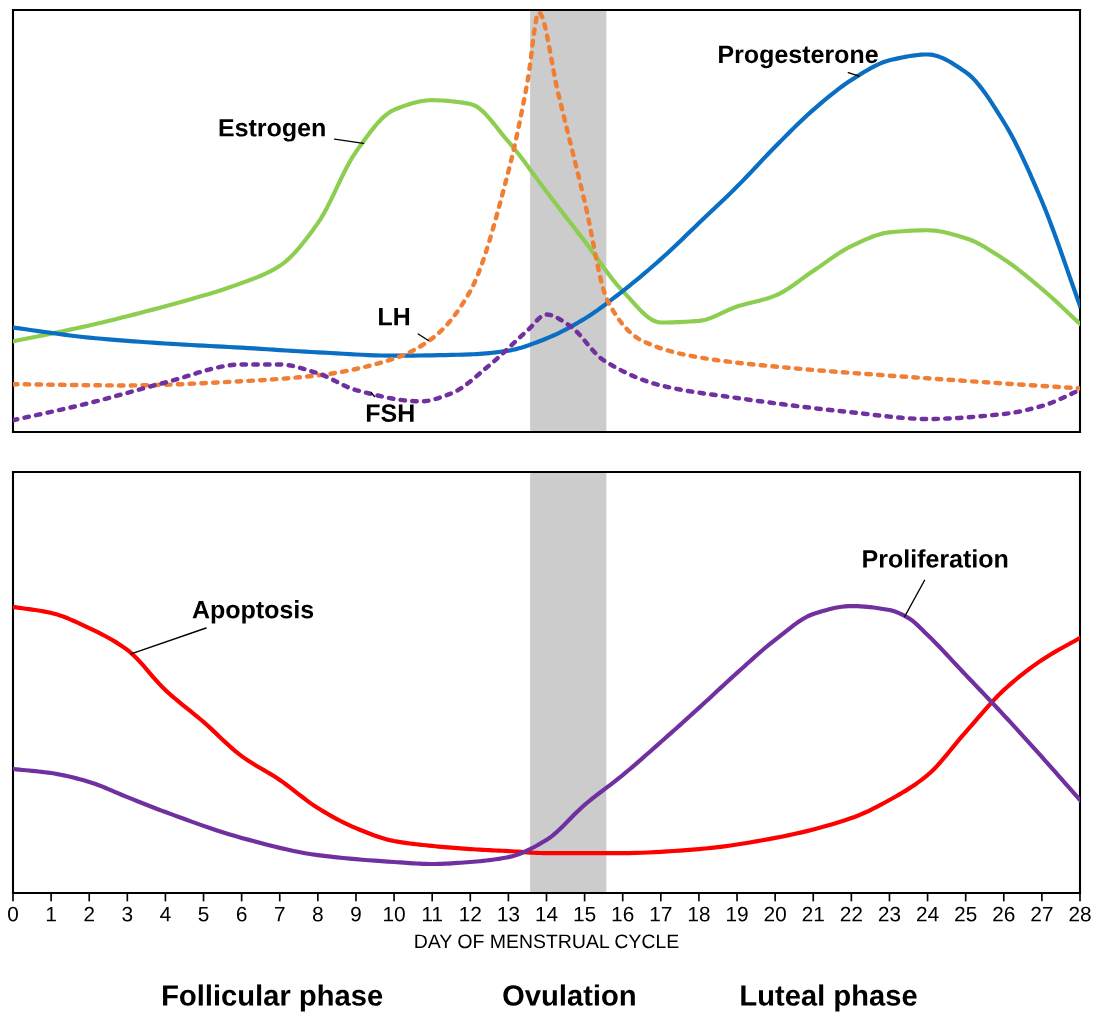 The width and height of the screenshot is (1105, 1017). I want to click on series-label: LH, so click(394, 317).